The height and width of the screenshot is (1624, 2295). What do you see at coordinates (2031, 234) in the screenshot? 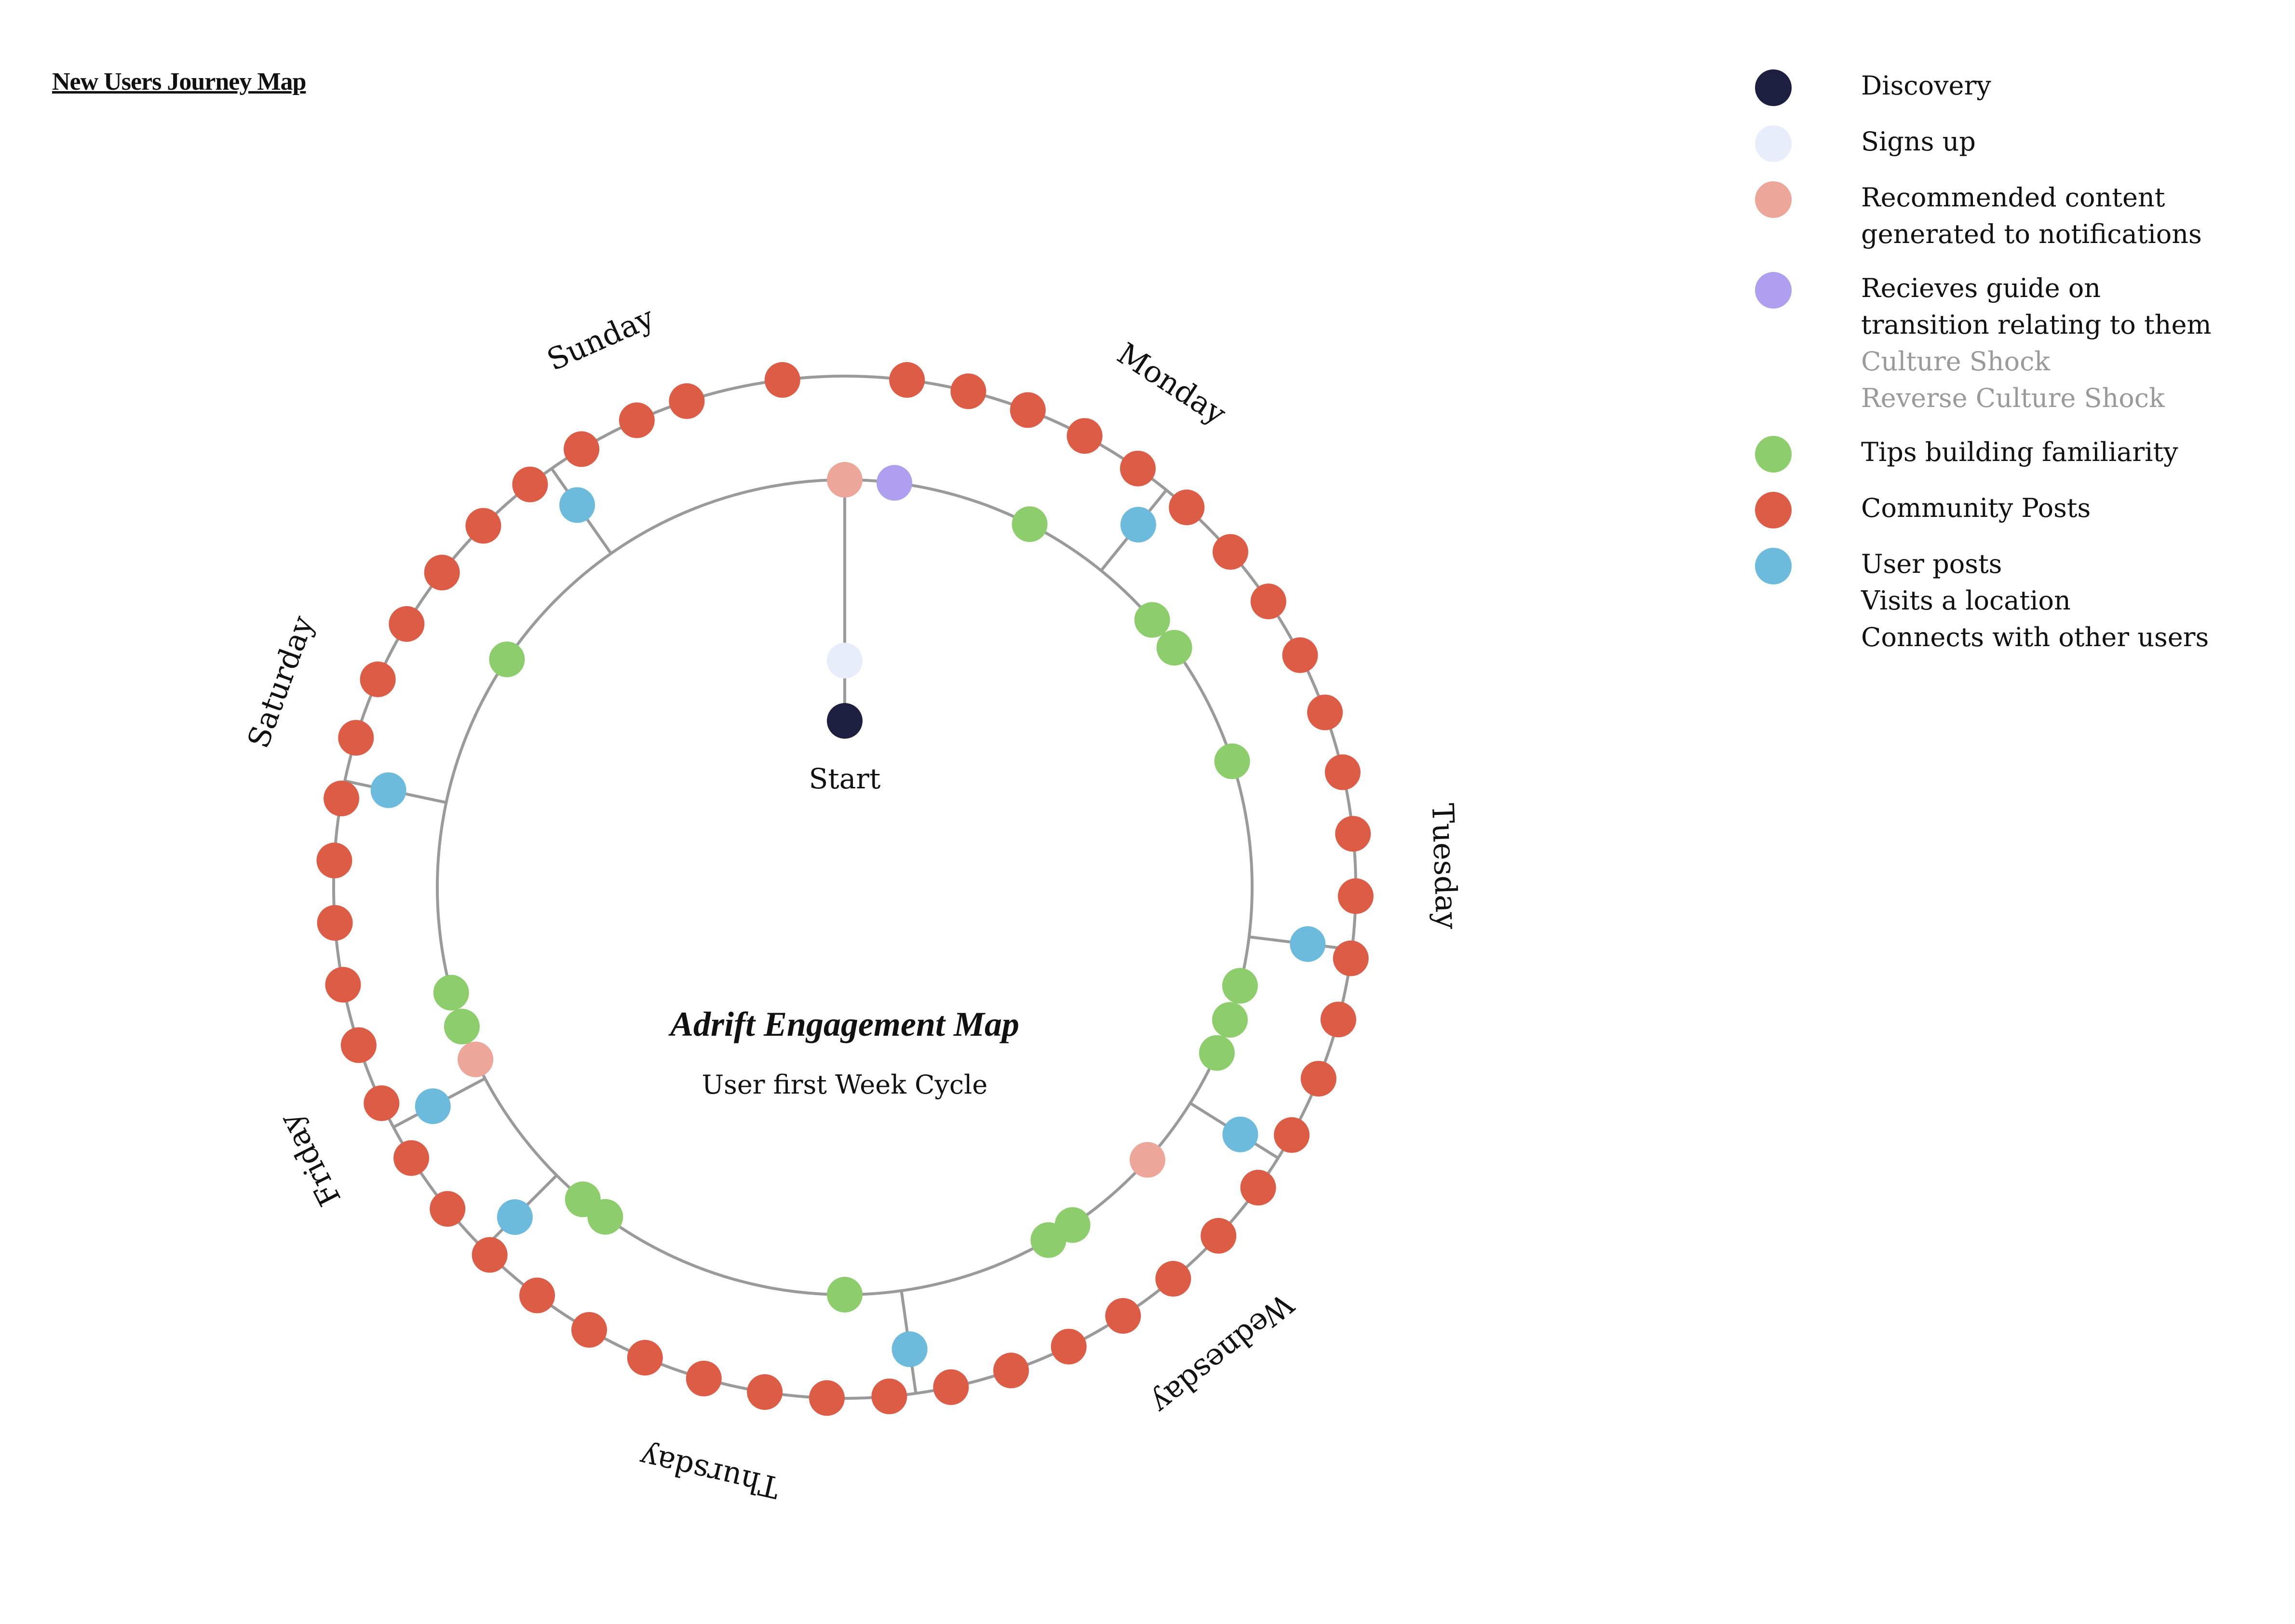
I see `legend-label: generated to notifications` at bounding box center [2031, 234].